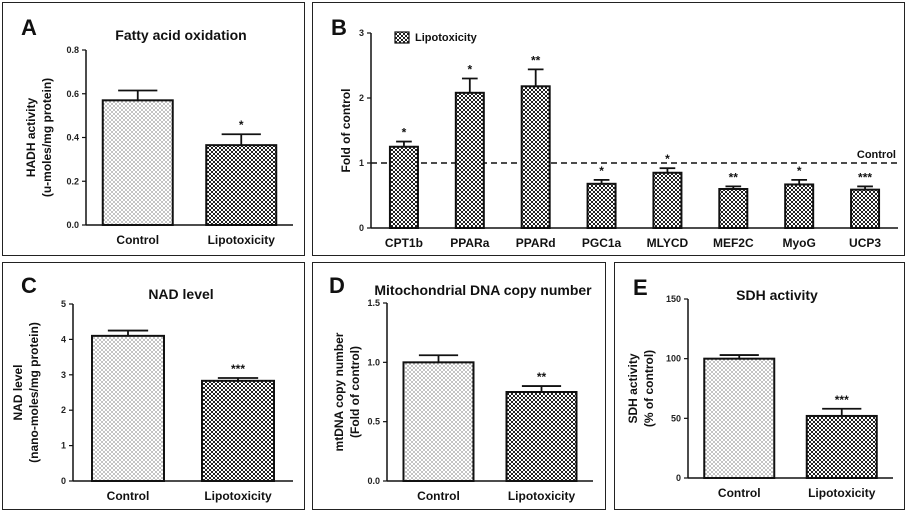 The height and width of the screenshot is (511, 907). I want to click on y-tick-label: 0.4, so click(72, 138).